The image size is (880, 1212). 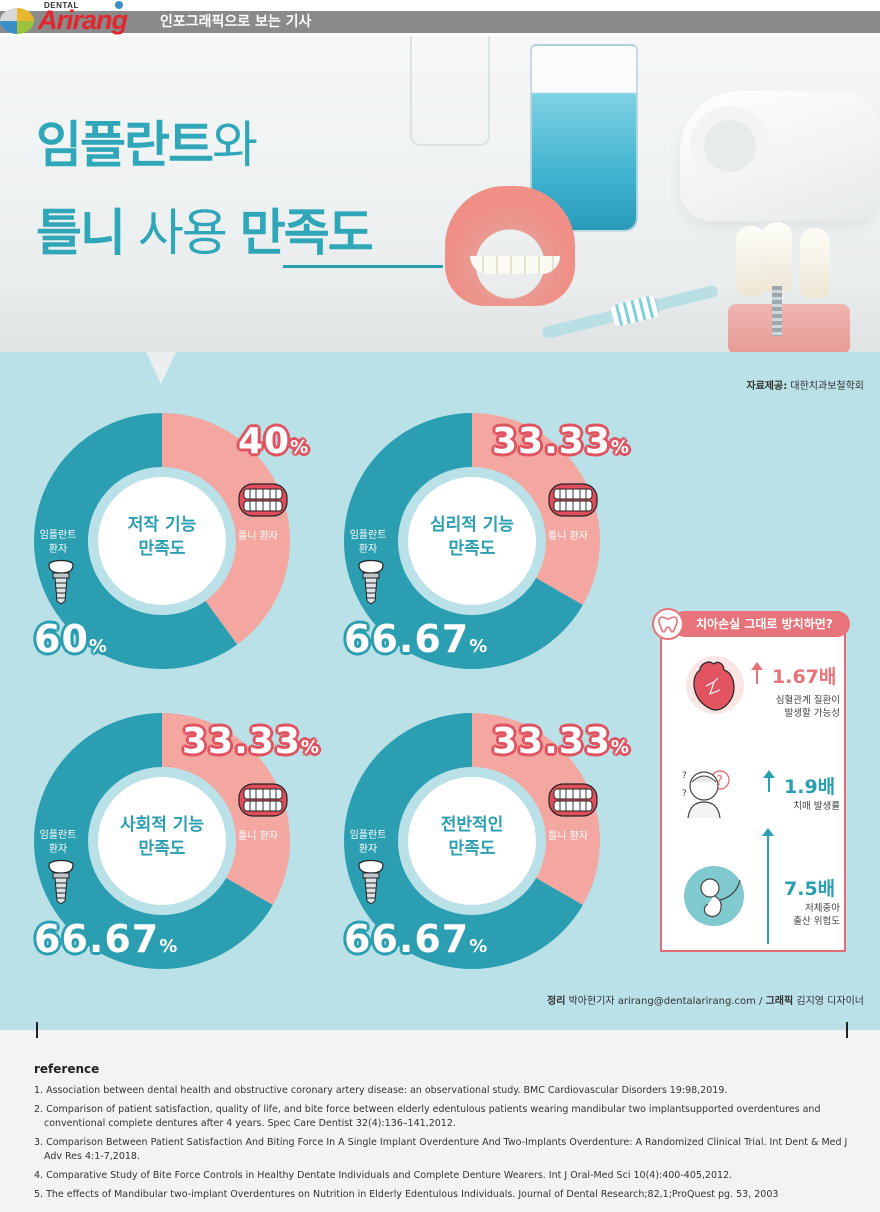 I want to click on references-title: reference, so click(x=67, y=1069).